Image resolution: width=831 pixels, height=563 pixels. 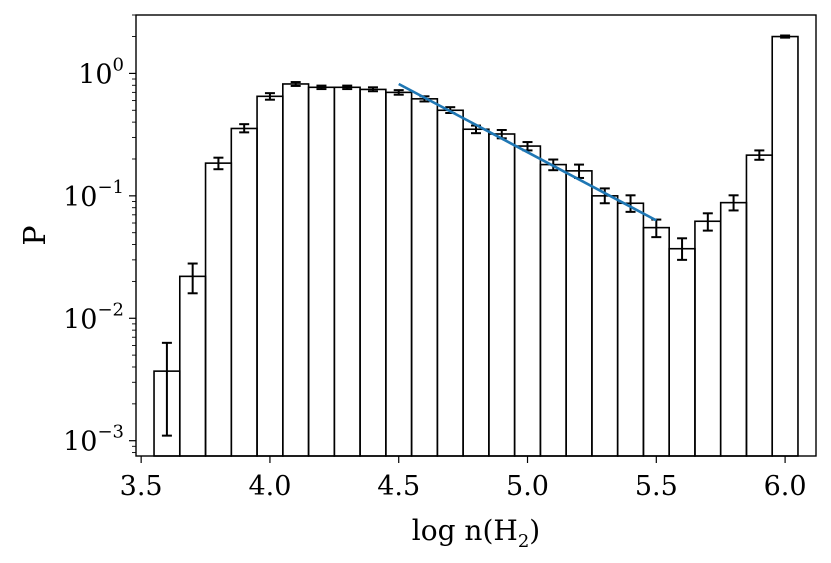 I want to click on x-tick-label: 5.0, so click(x=527, y=486).